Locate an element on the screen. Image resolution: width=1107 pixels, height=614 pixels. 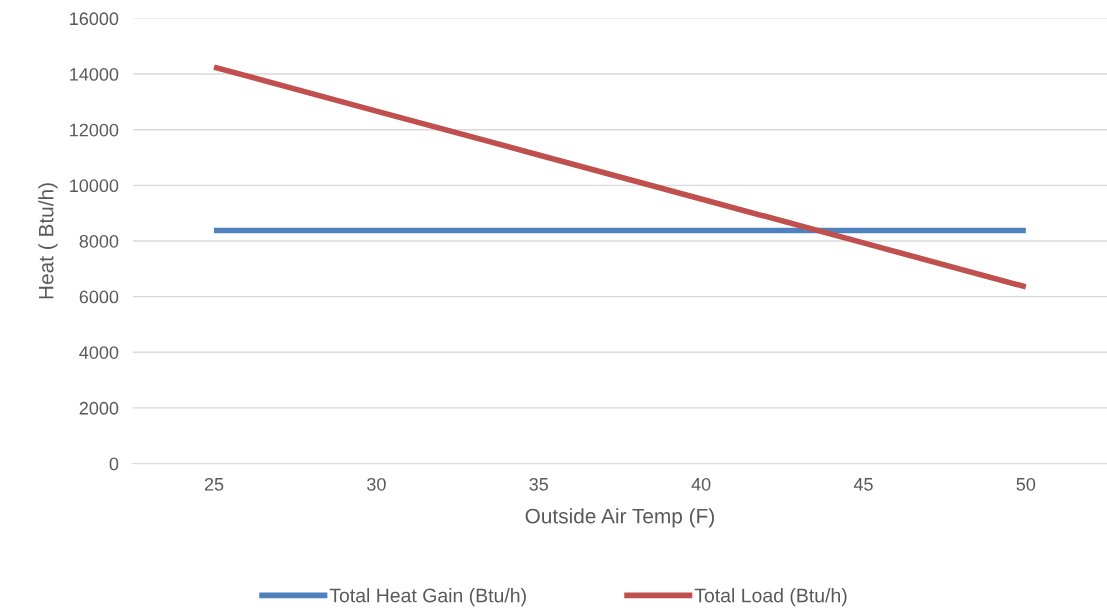
y-tick-label: 8000 is located at coordinates (99, 241).